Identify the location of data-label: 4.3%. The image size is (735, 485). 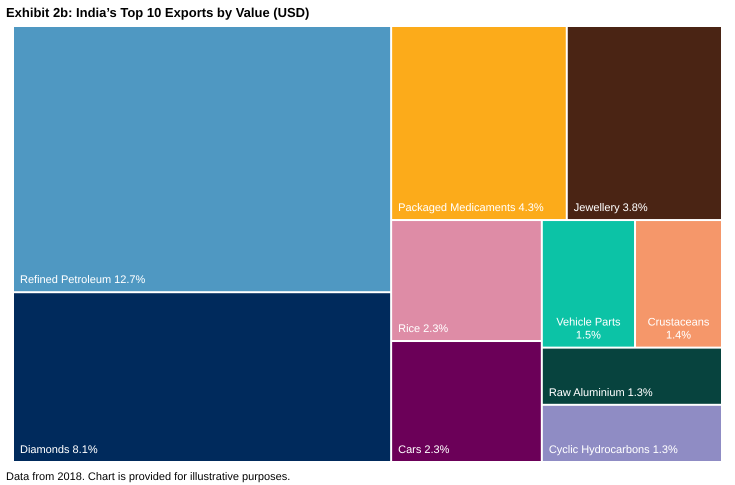
(531, 208).